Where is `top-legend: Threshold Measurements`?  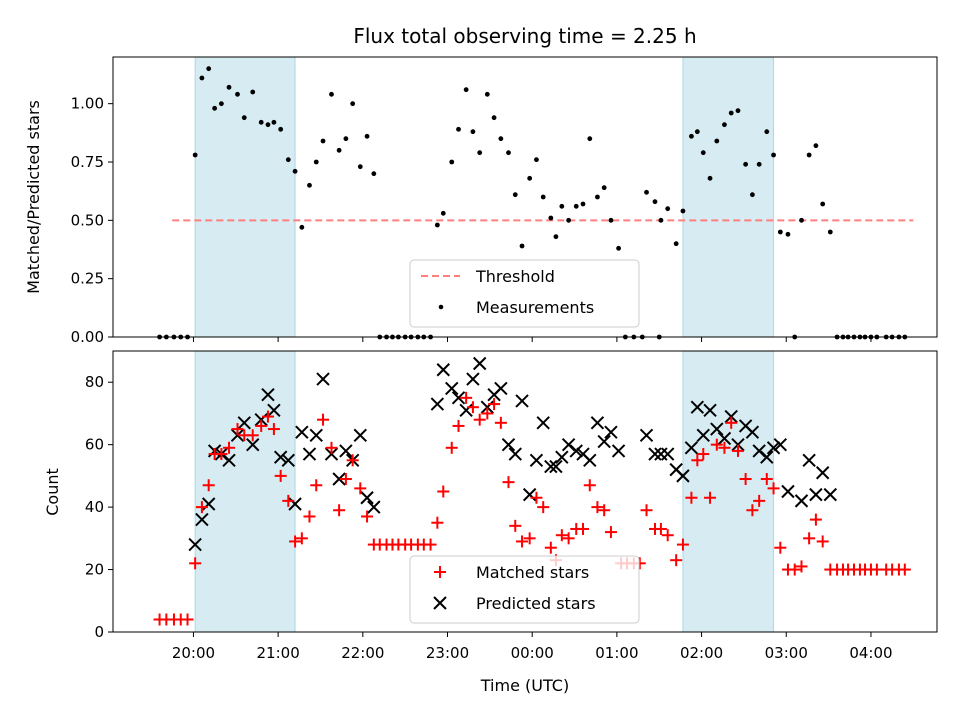 top-legend: Threshold Measurements is located at coordinates (524, 293).